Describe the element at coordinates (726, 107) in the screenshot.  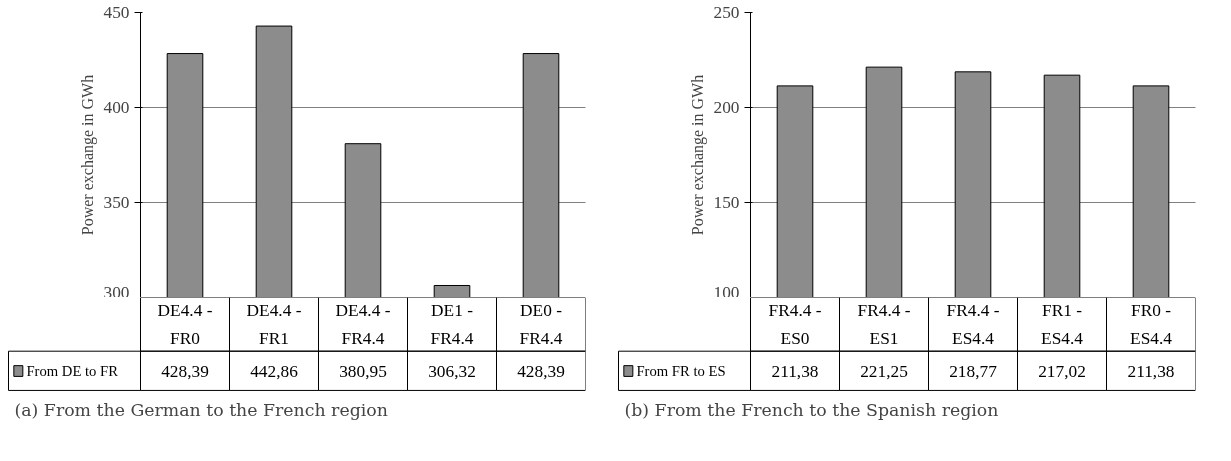
I see `y-tick-label: 200` at that location.